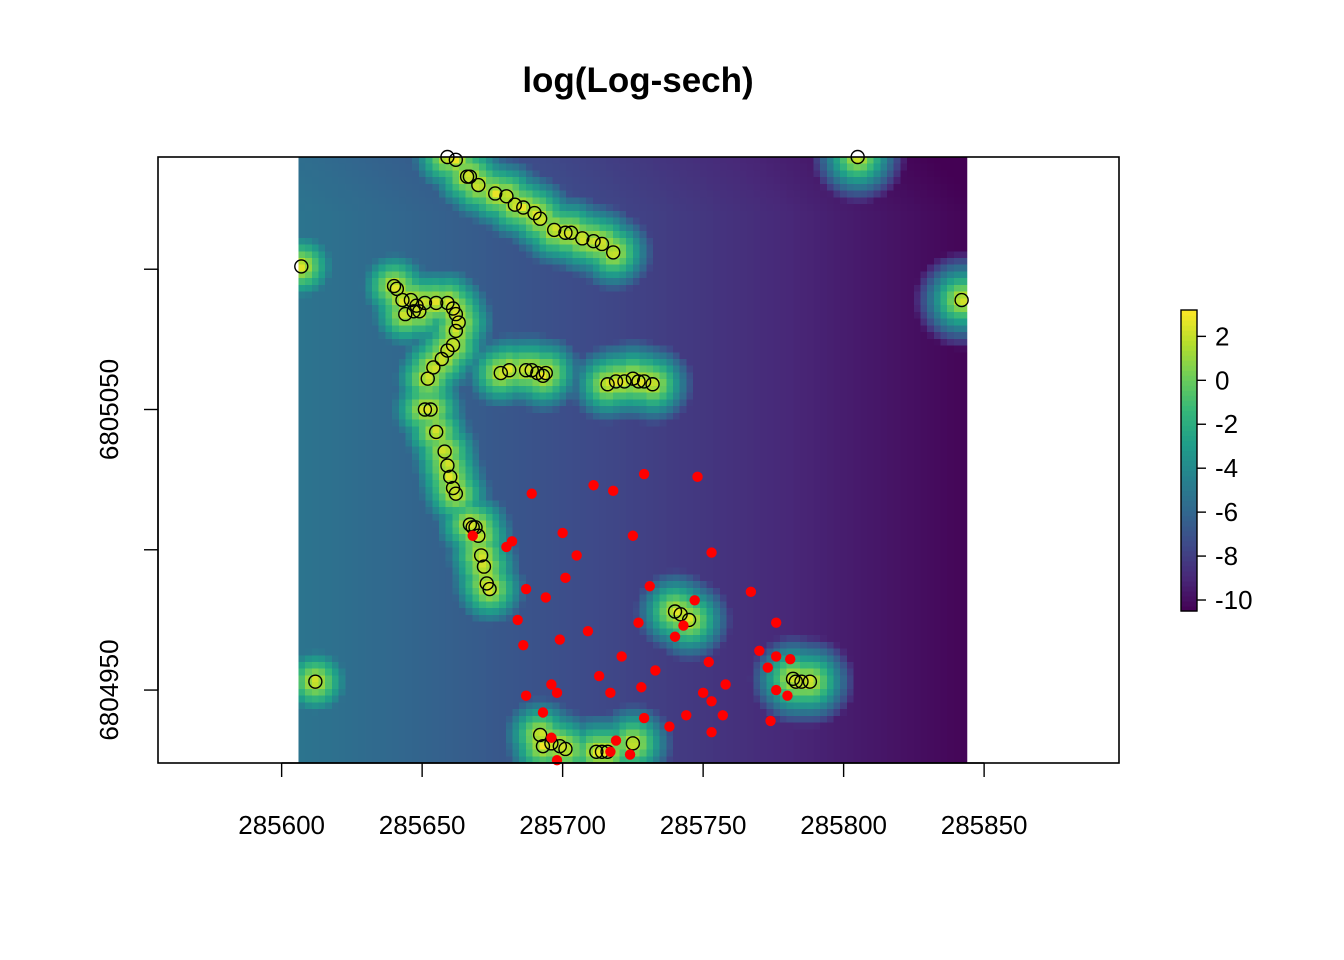 This screenshot has width=1344, height=960. What do you see at coordinates (1189, 460) in the screenshot?
I see `colorbar-frame` at bounding box center [1189, 460].